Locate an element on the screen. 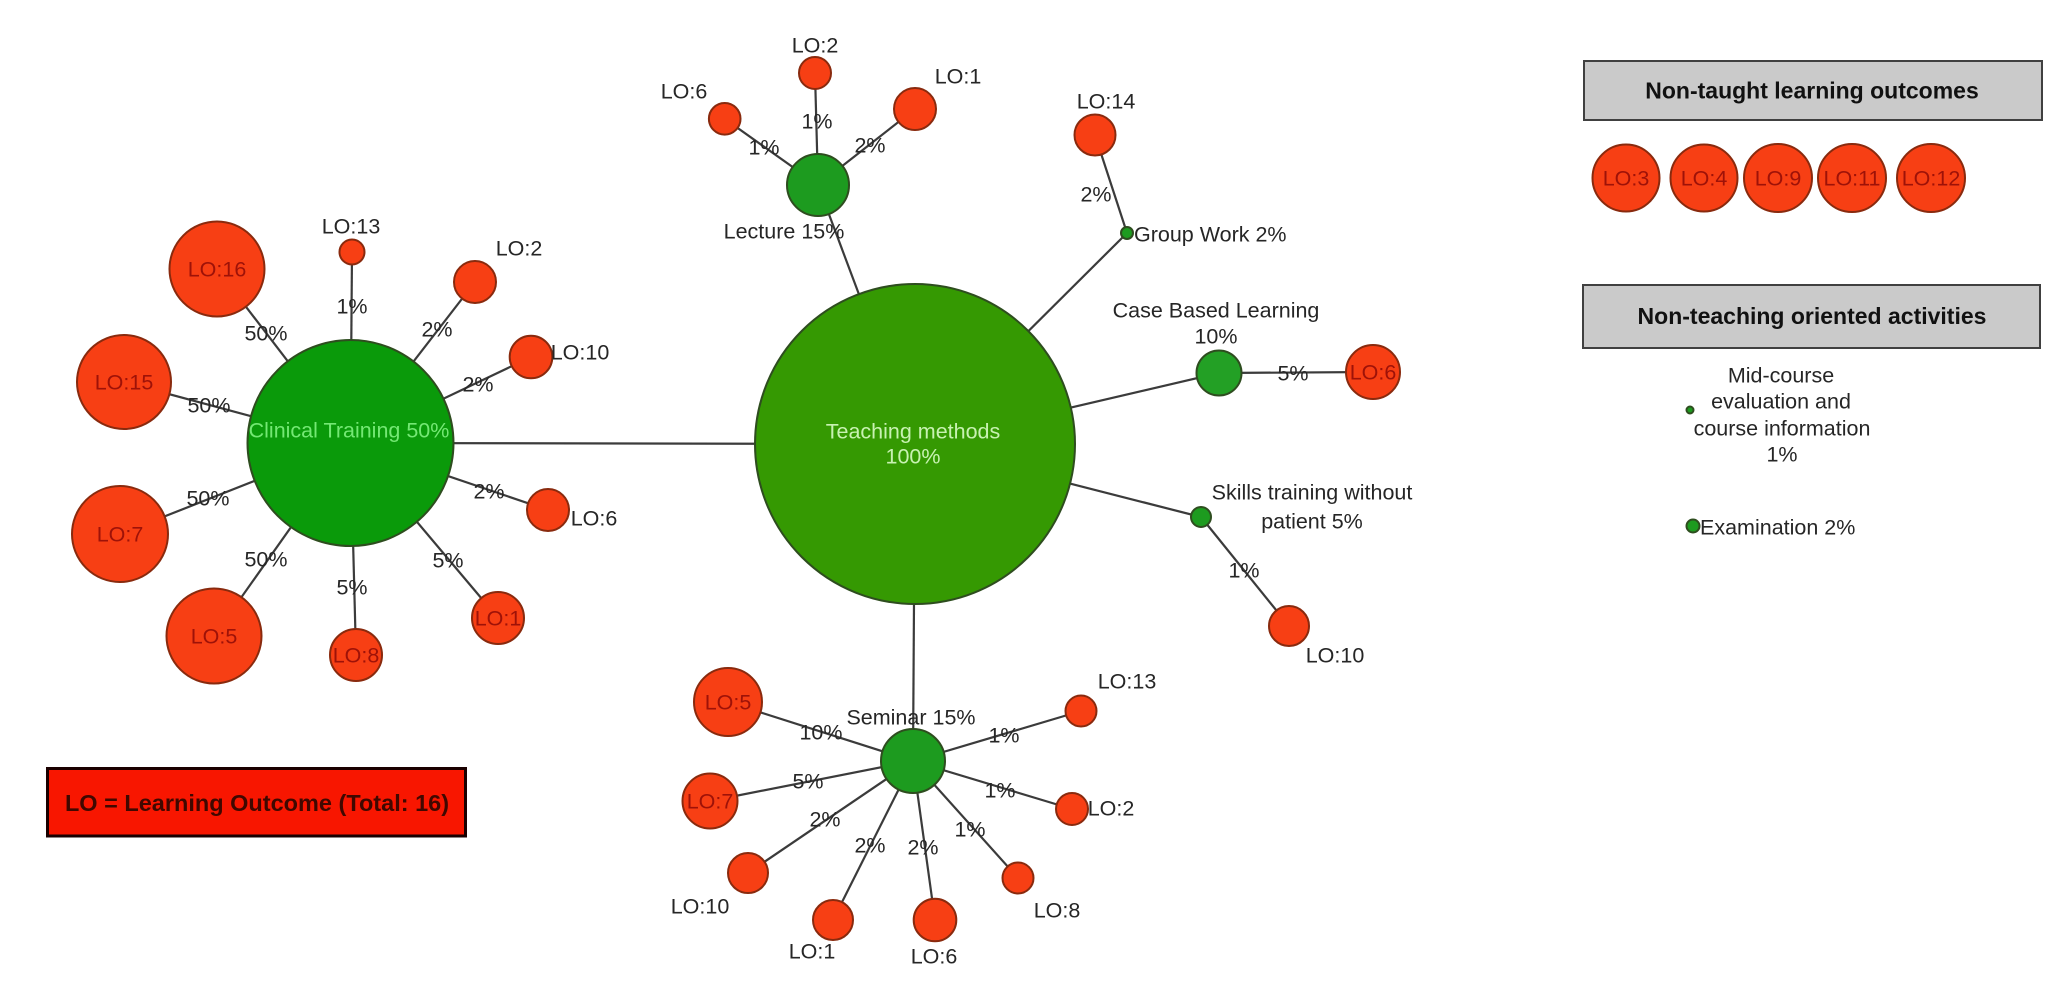 The image size is (2059, 1006). svg-text: LO:3 is located at coordinates (1626, 179).